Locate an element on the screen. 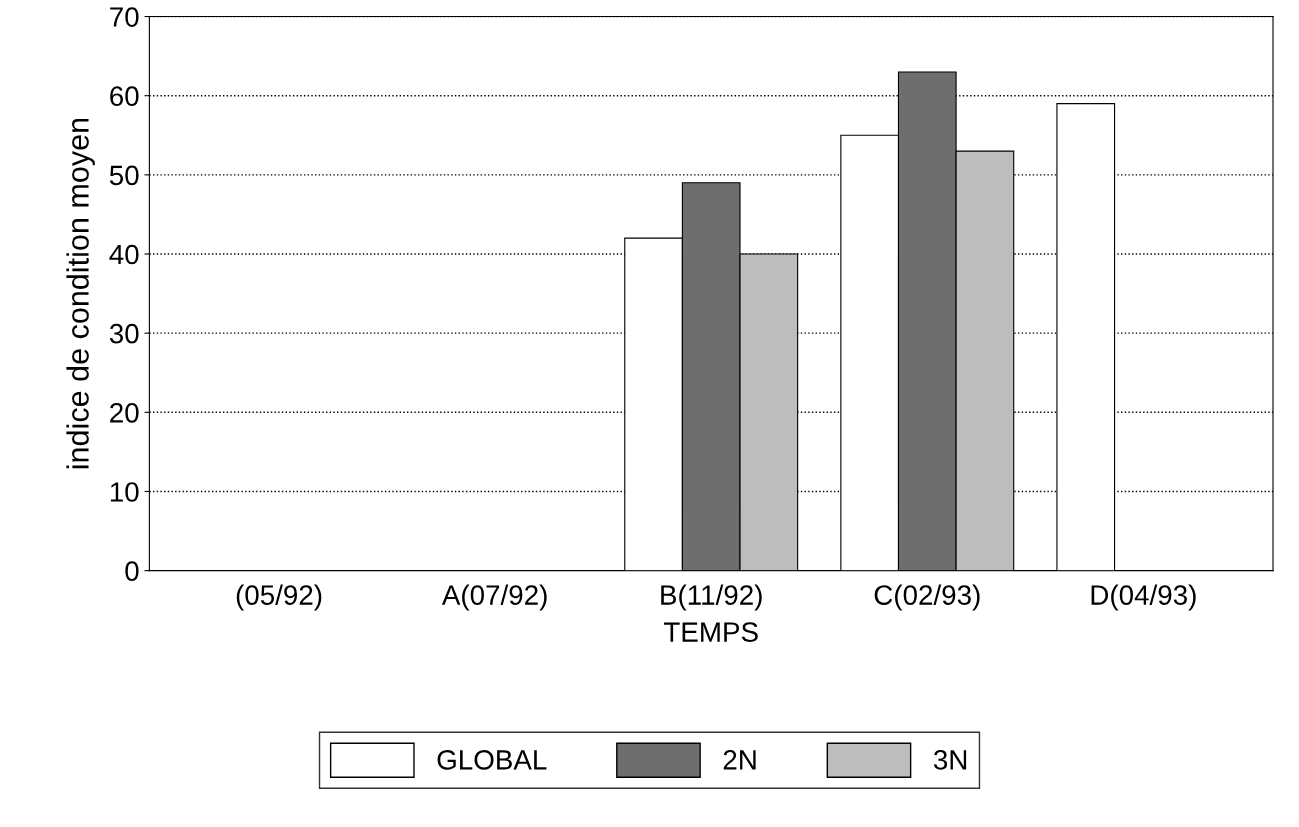 The height and width of the screenshot is (827, 1299). y-tick-label: 50 is located at coordinates (124, 175).